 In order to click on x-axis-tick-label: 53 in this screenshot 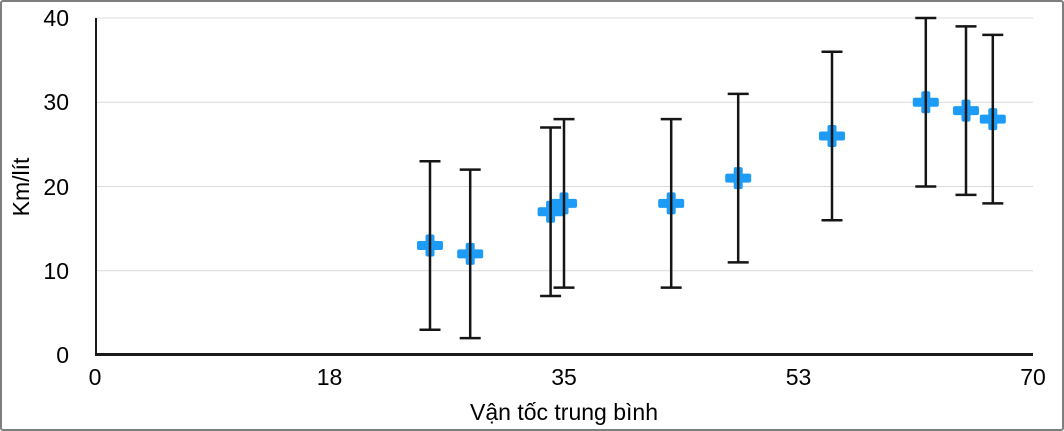, I will do `click(798, 377)`.